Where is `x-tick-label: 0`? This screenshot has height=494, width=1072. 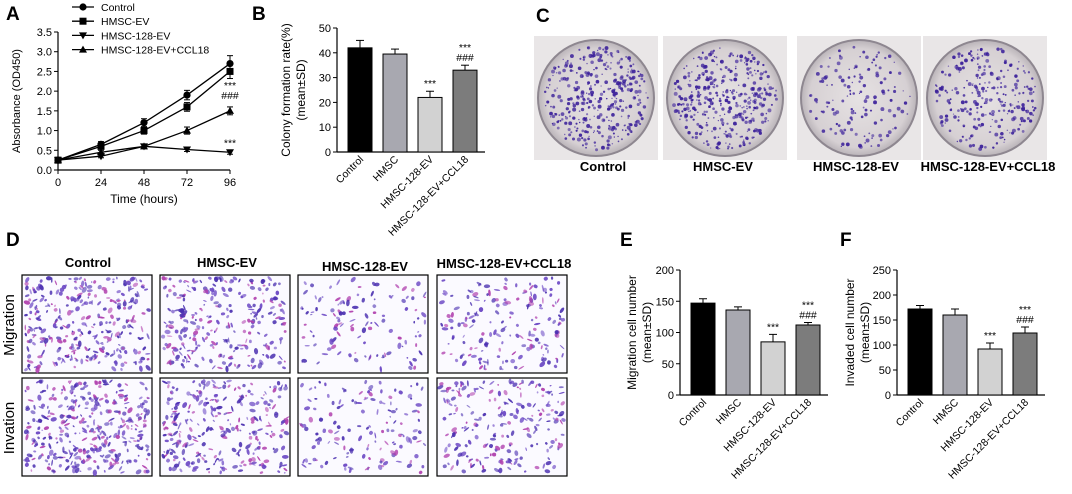
x-tick-label: 0 is located at coordinates (58, 183).